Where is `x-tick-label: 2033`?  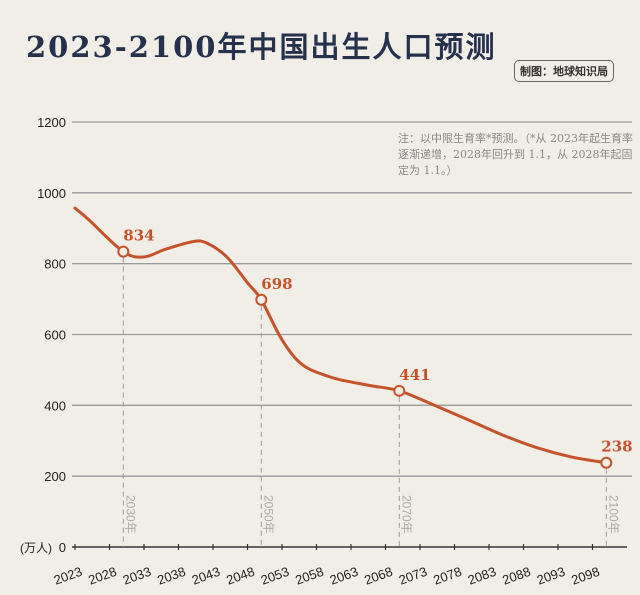
x-tick-label: 2033 is located at coordinates (137, 576).